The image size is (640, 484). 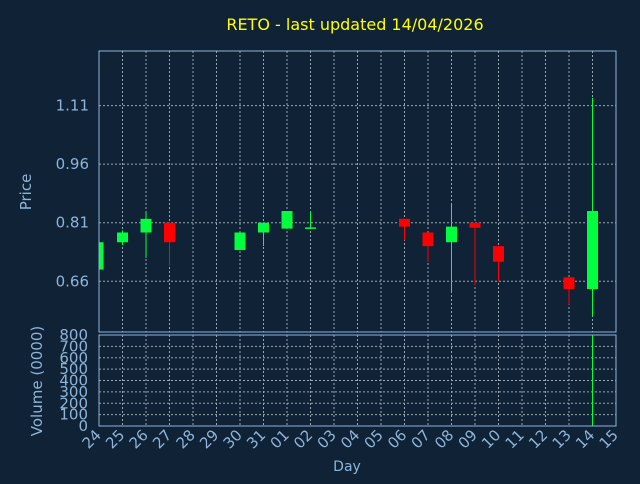 What do you see at coordinates (515, 439) in the screenshot?
I see `x-tick-label: 11` at bounding box center [515, 439].